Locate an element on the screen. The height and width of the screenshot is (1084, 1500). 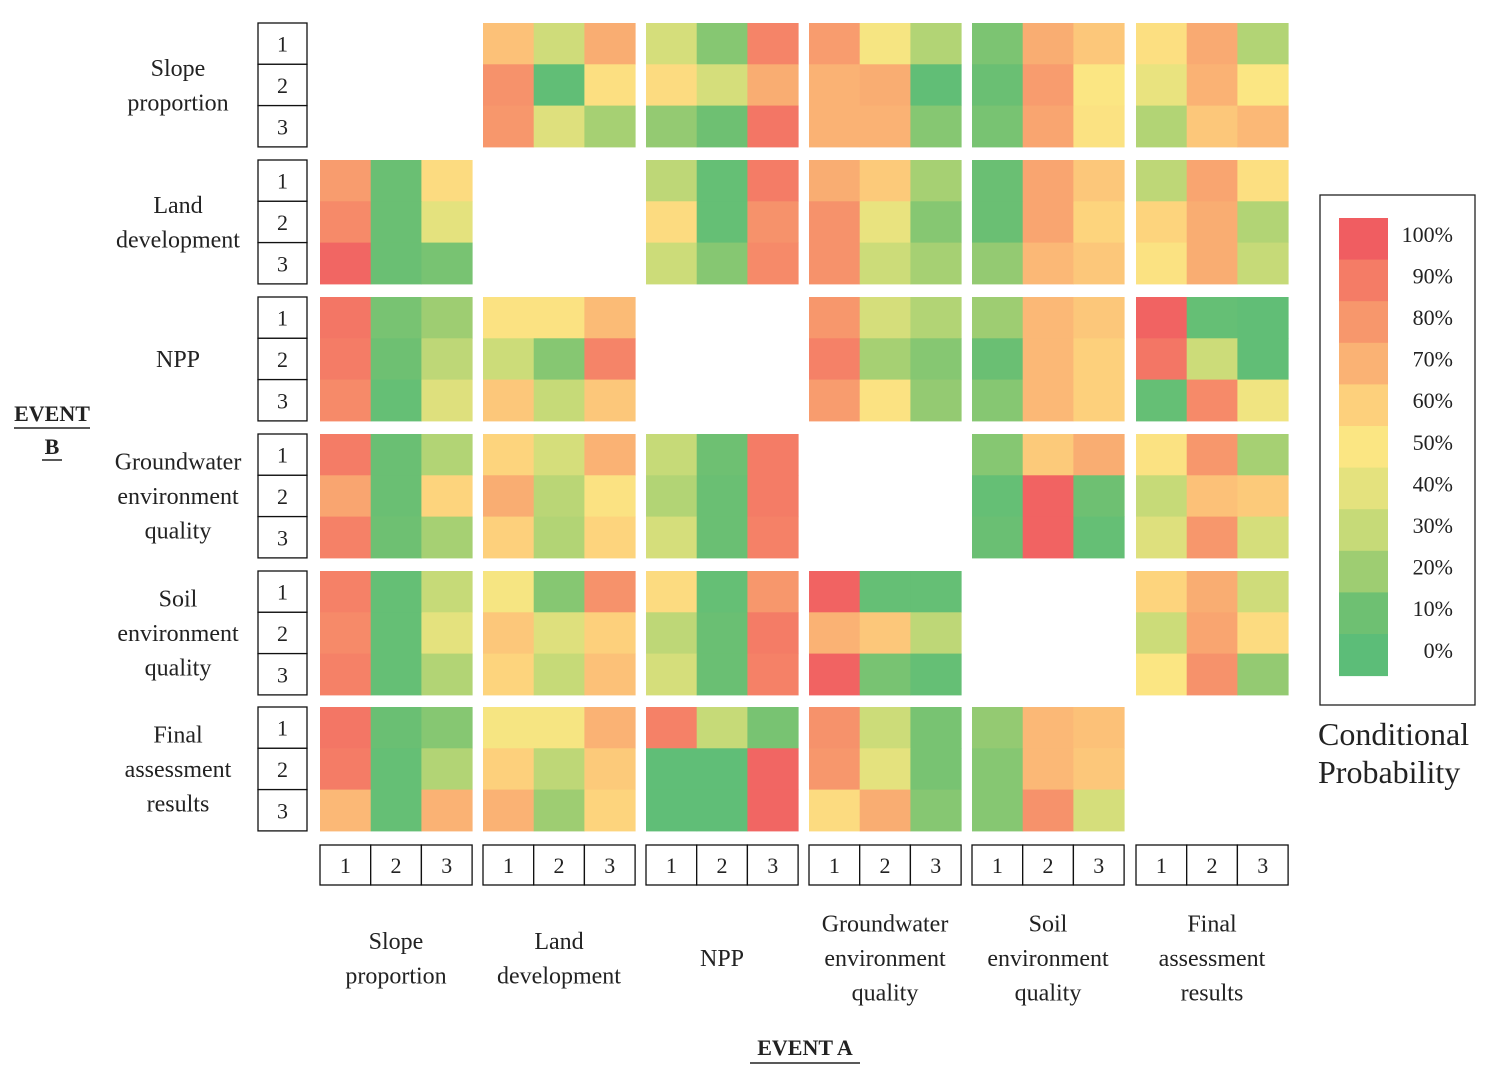
heat-cell-b2-3-a6-3: 30% is located at coordinates (1263, 263).